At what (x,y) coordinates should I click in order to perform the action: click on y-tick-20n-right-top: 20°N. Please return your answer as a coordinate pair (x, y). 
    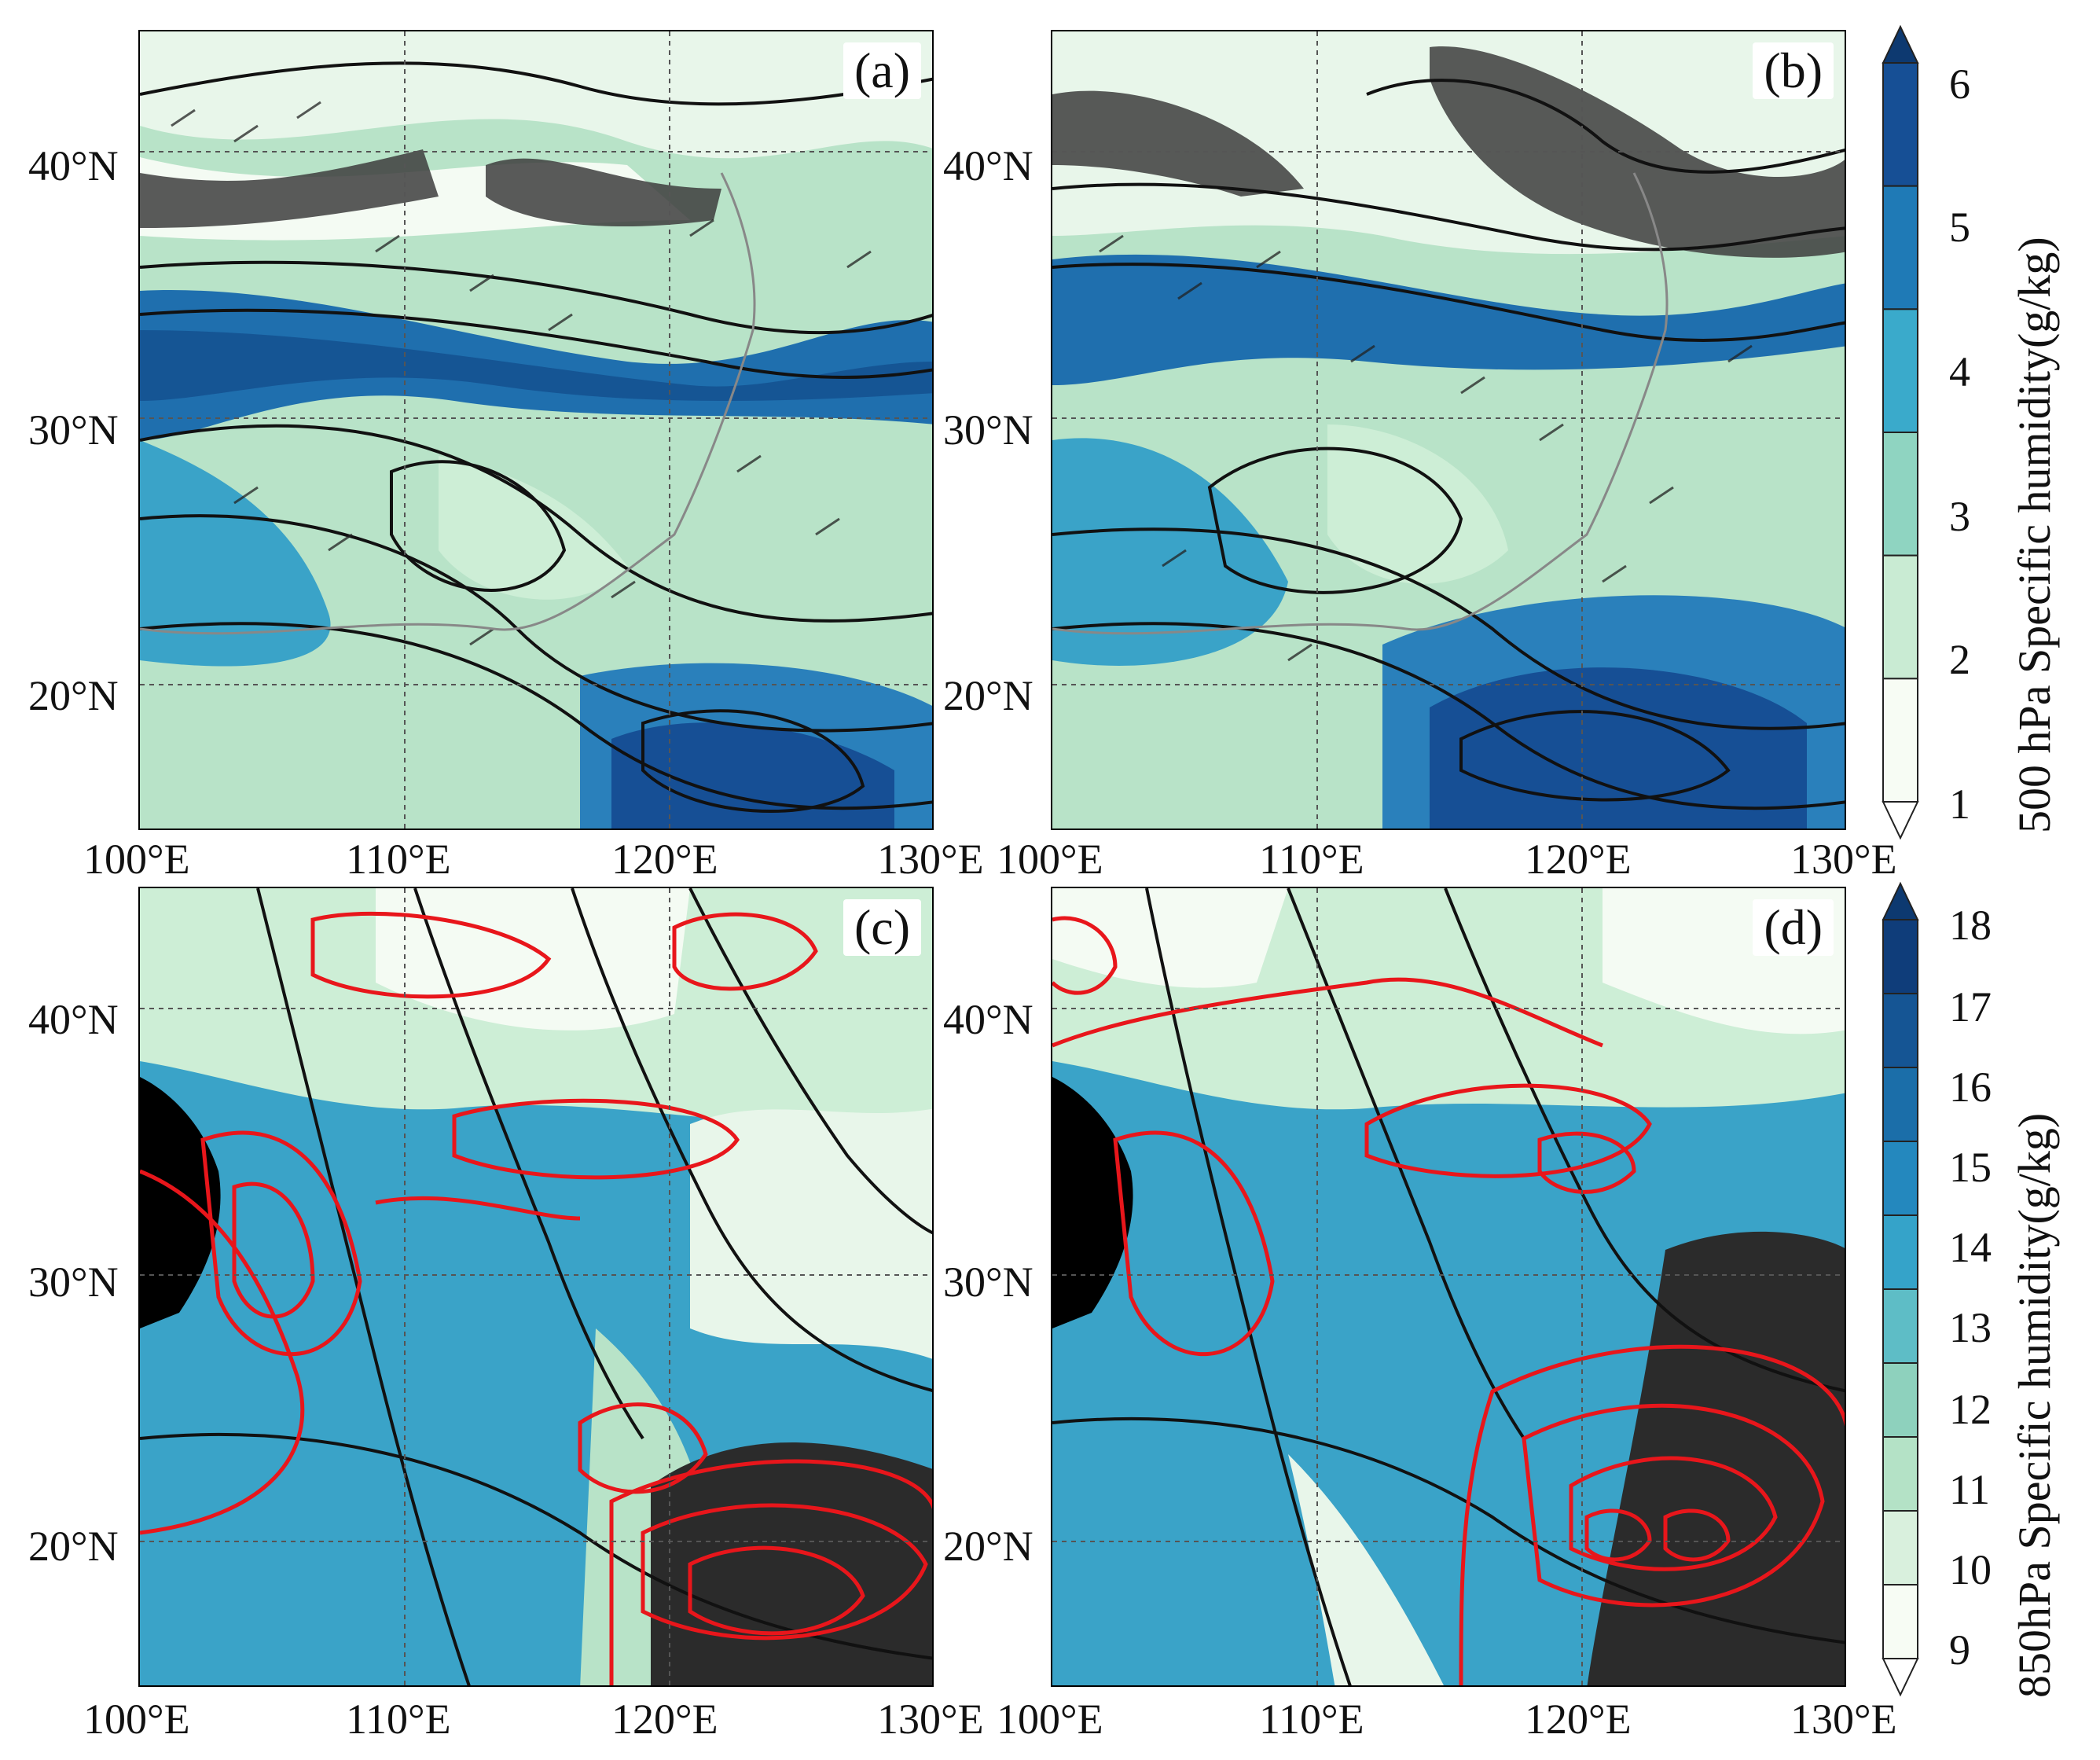
    Looking at the image, I should click on (988, 696).